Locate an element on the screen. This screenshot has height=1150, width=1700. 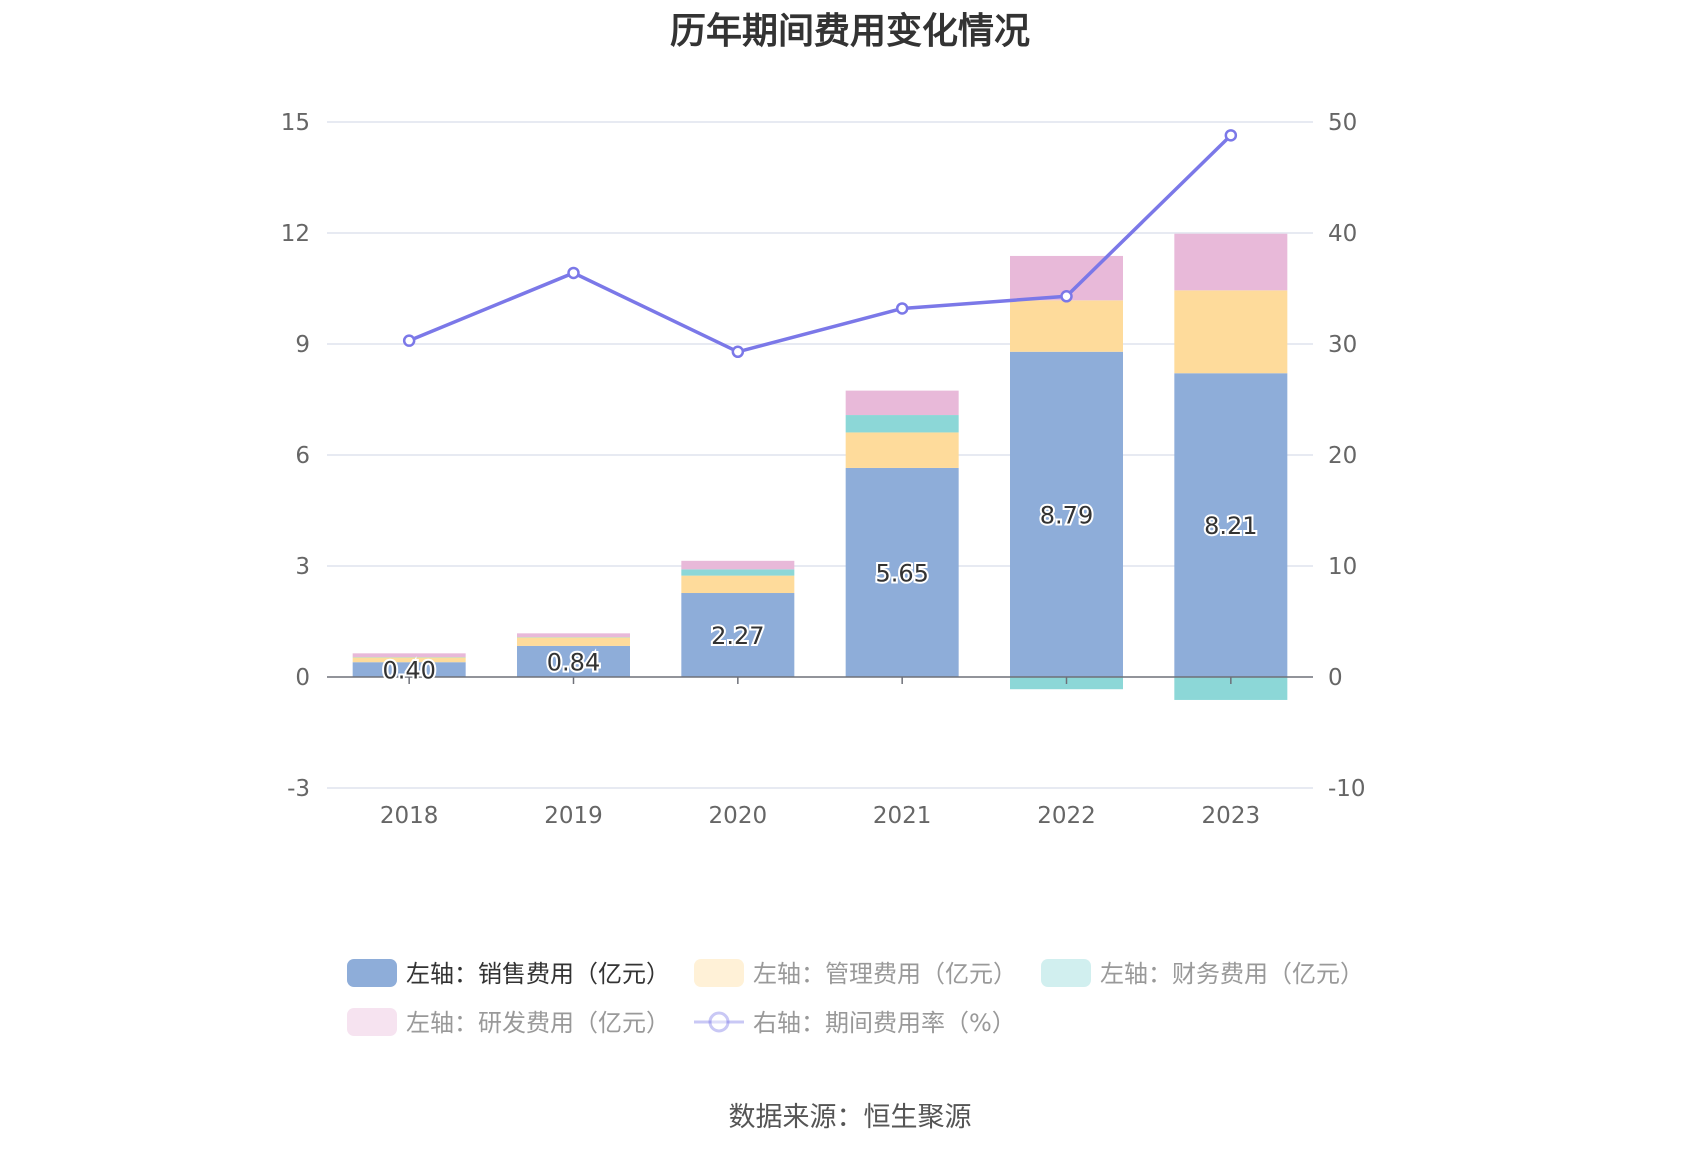
chart-title: 历年期间费用变化情况 is located at coordinates (849, 31).